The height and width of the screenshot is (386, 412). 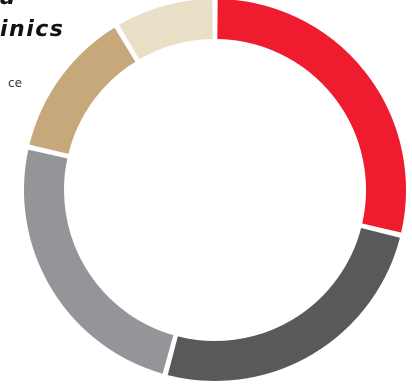 What do you see at coordinates (165, 31) in the screenshot?
I see `donut-slice-cream` at bounding box center [165, 31].